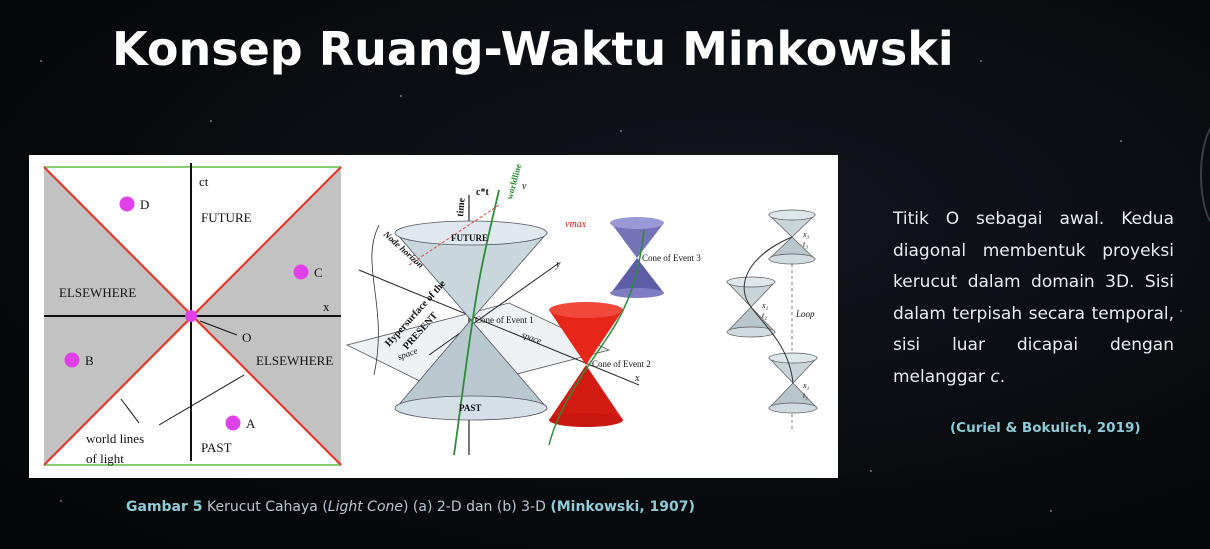 The width and height of the screenshot is (1210, 549). I want to click on decorative-arc, so click(1205, 175).